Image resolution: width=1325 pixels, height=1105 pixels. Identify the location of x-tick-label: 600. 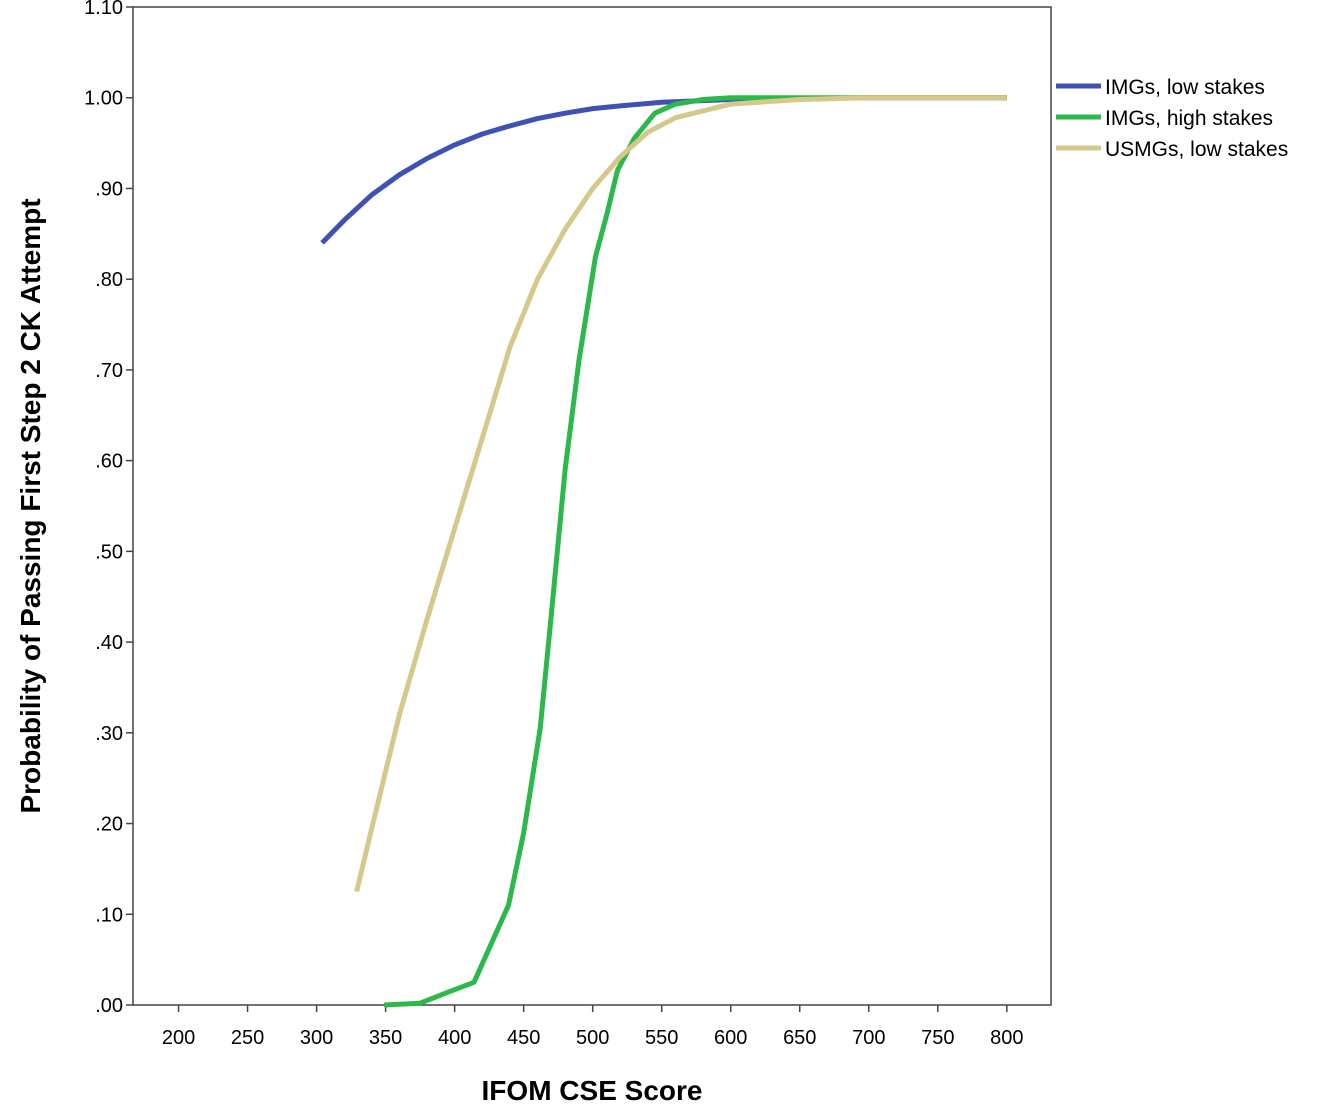
(730, 1038).